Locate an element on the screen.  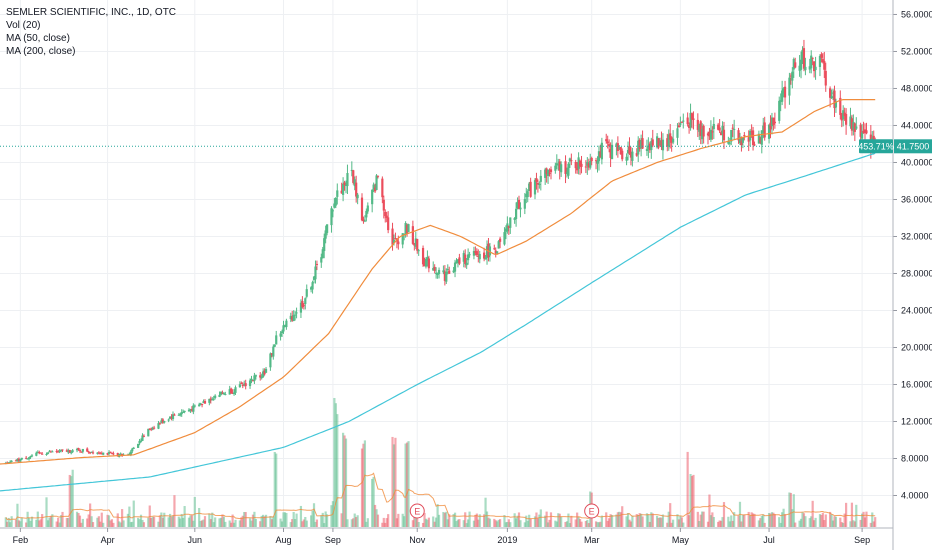
legend-ma200: MA (200, close) is located at coordinates (41, 51).